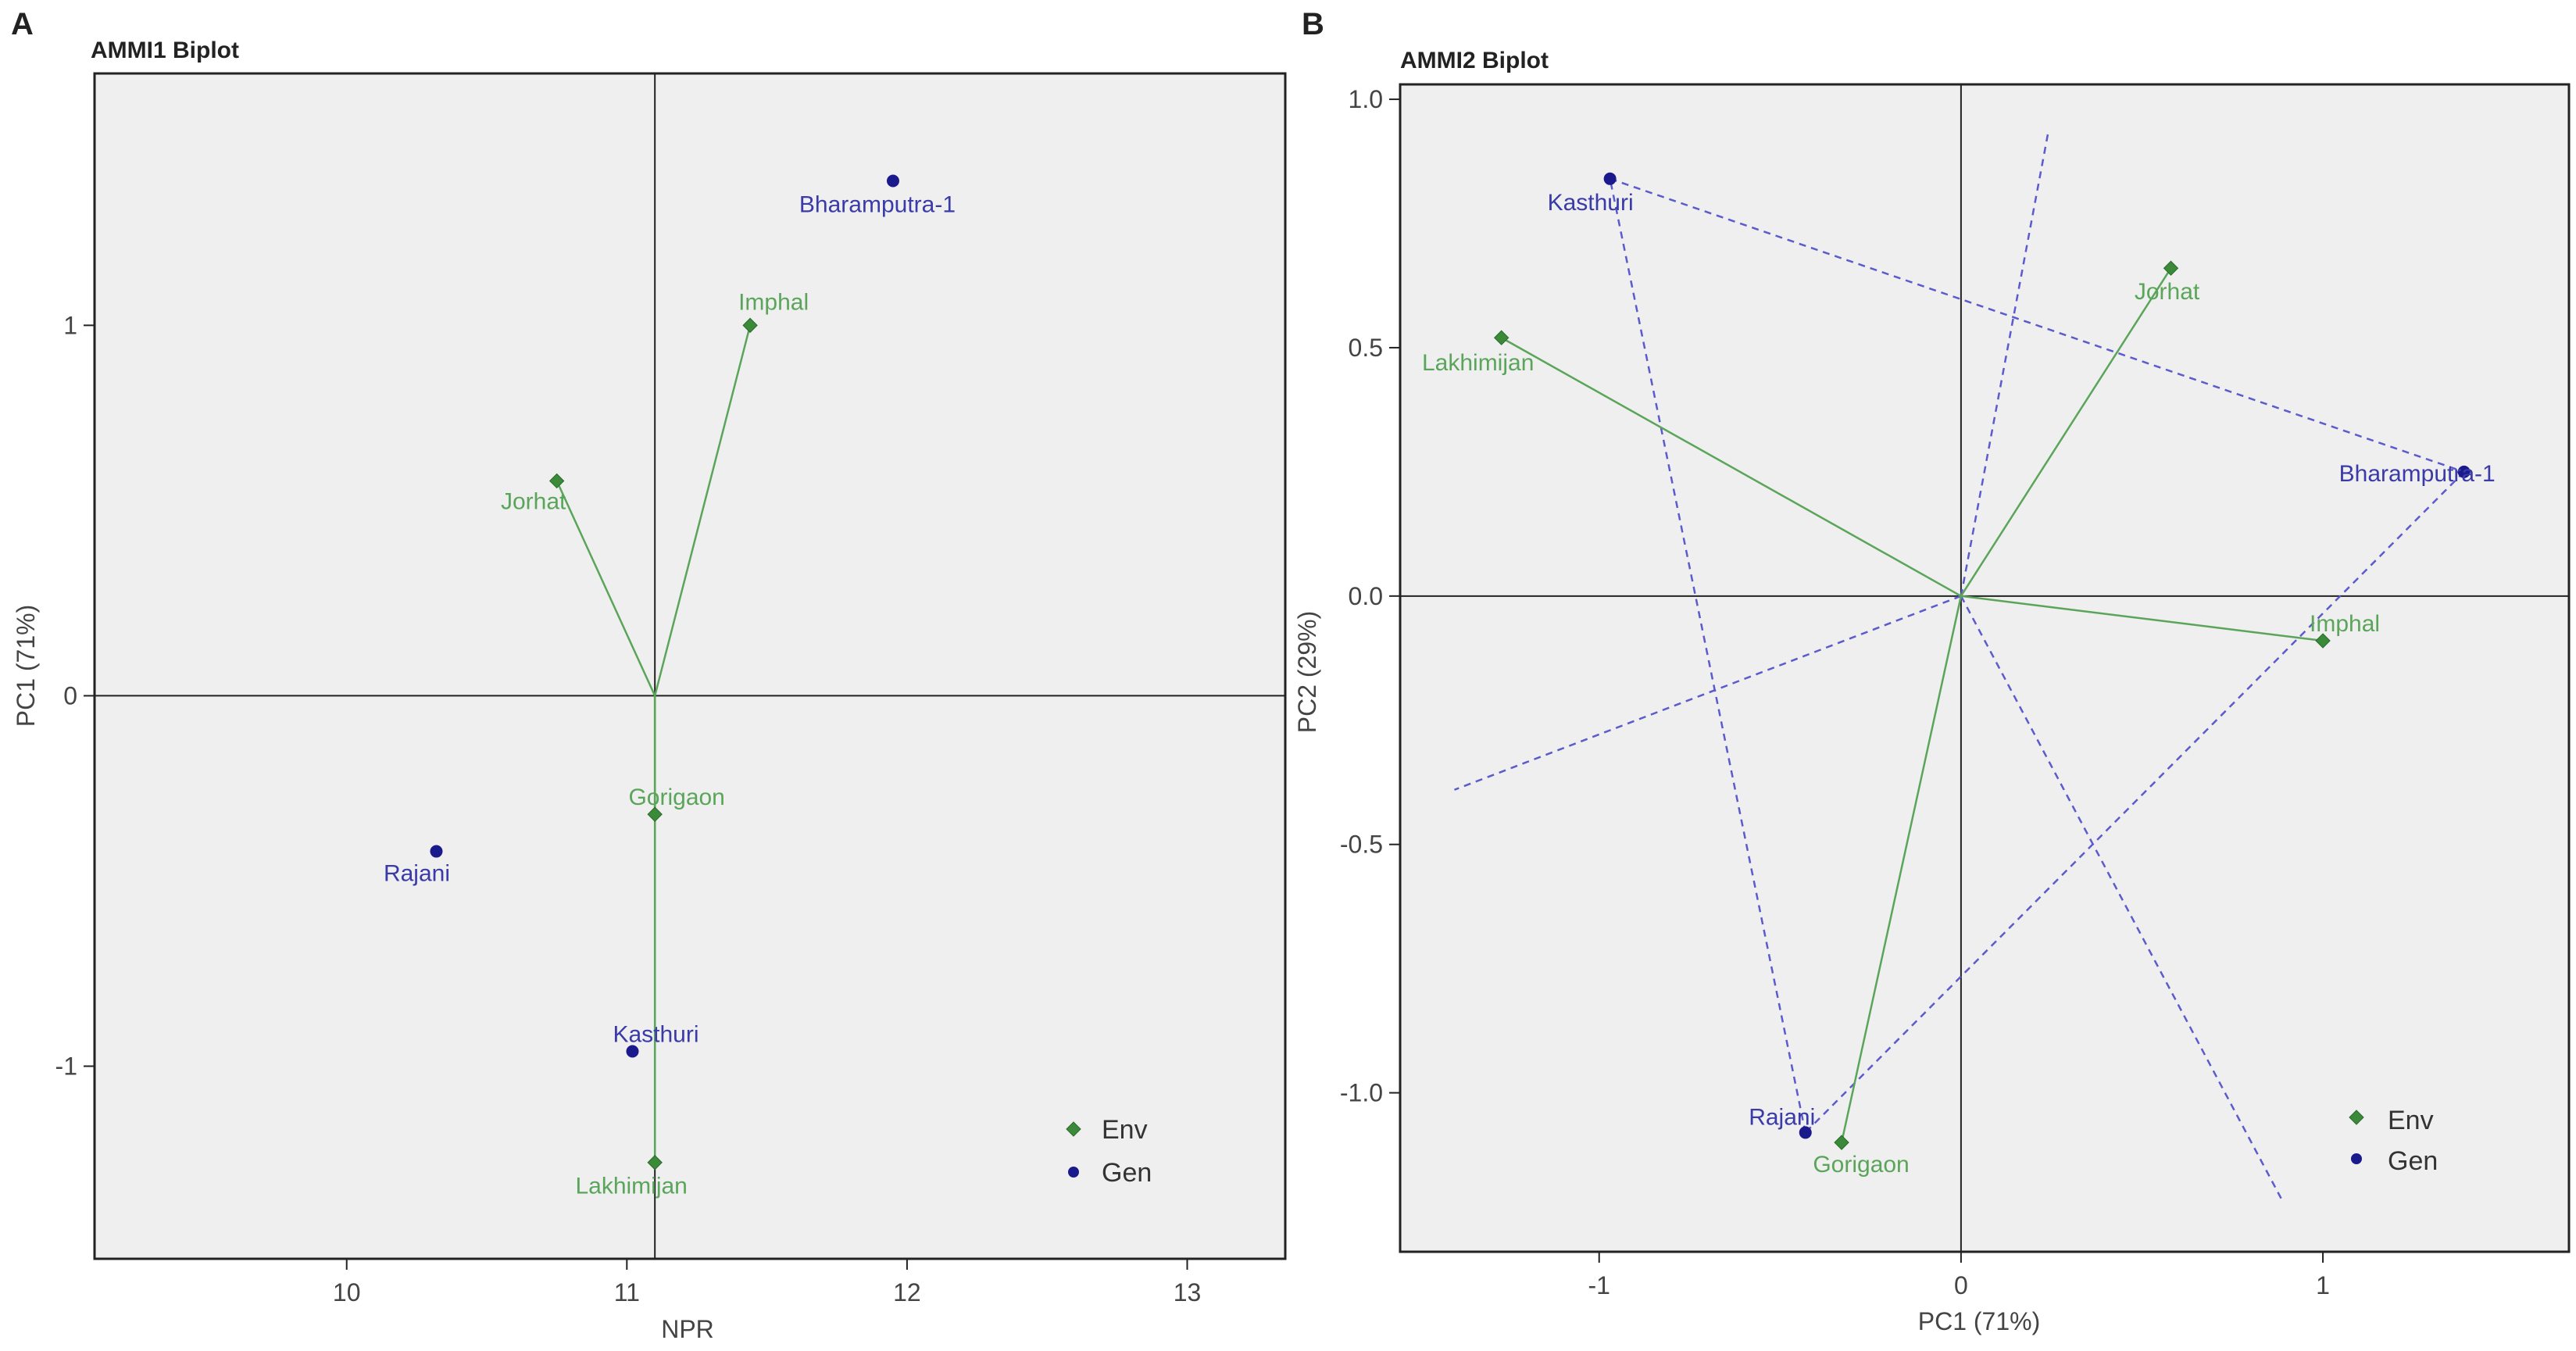 This screenshot has height=1351, width=2576. What do you see at coordinates (70, 325) in the screenshot?
I see `ammi1-y-tick-label: 1` at bounding box center [70, 325].